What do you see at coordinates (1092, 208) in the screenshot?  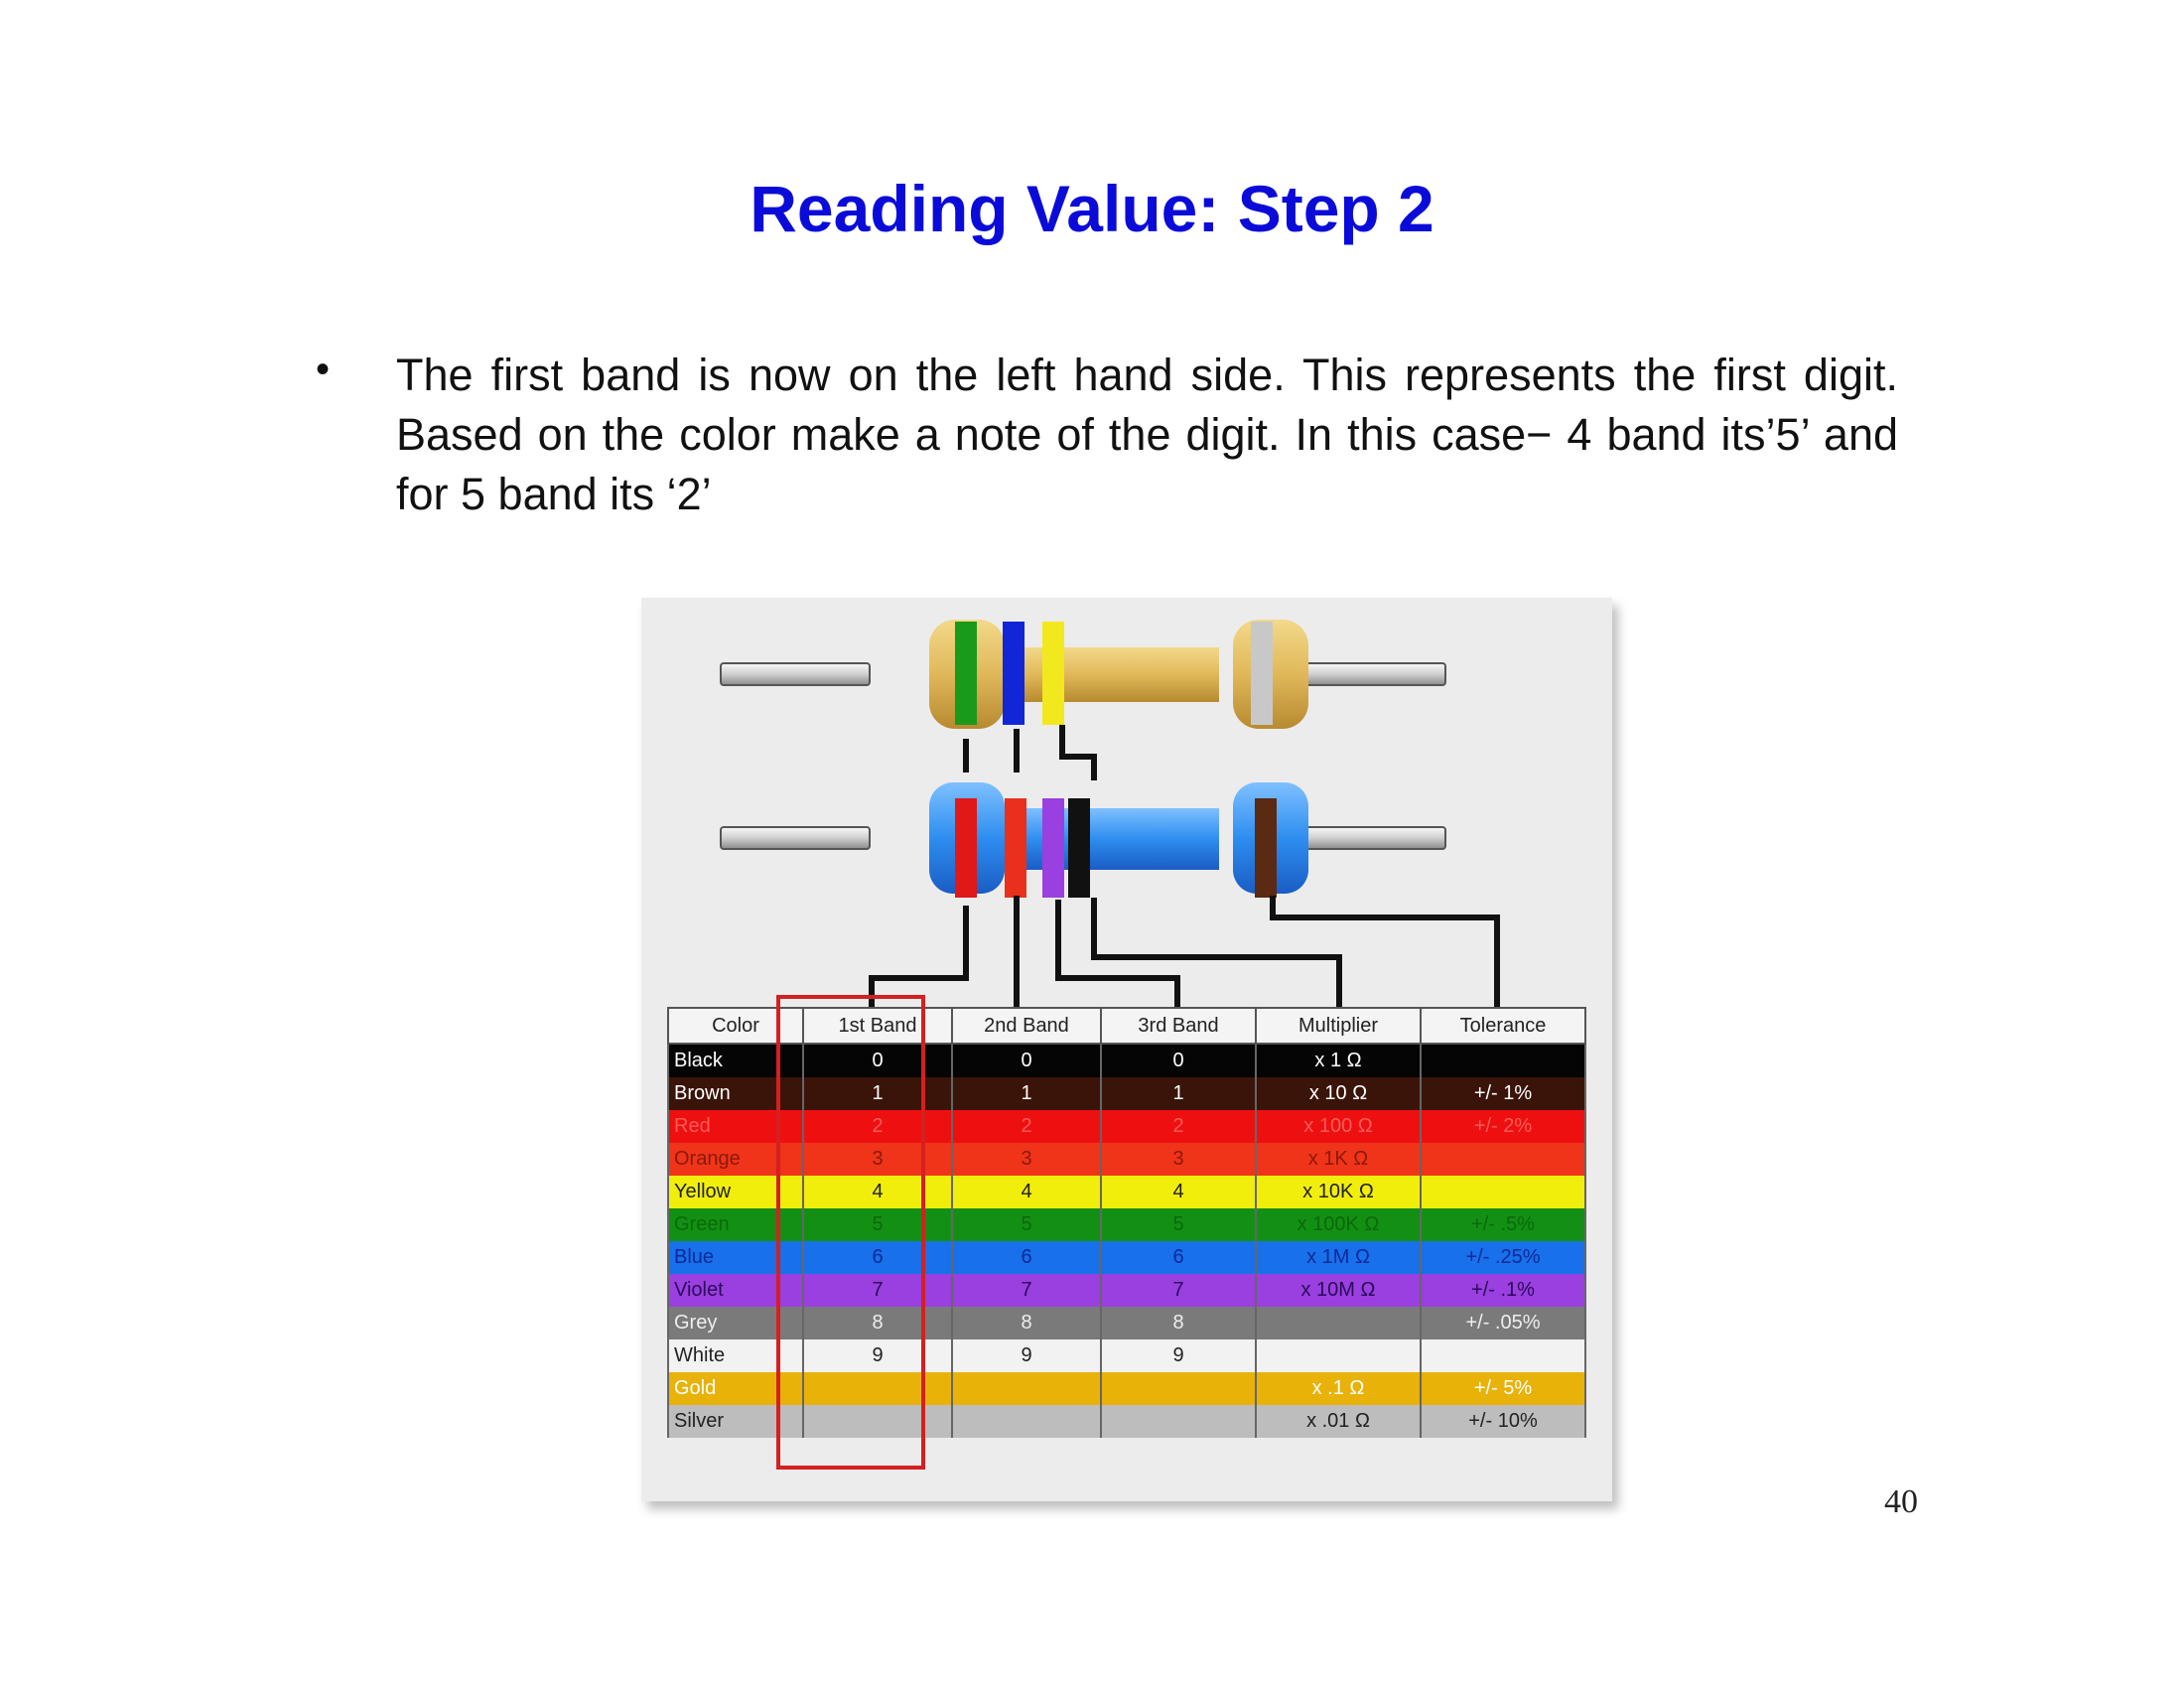 I see `slide-title: Reading Value: Step 2` at bounding box center [1092, 208].